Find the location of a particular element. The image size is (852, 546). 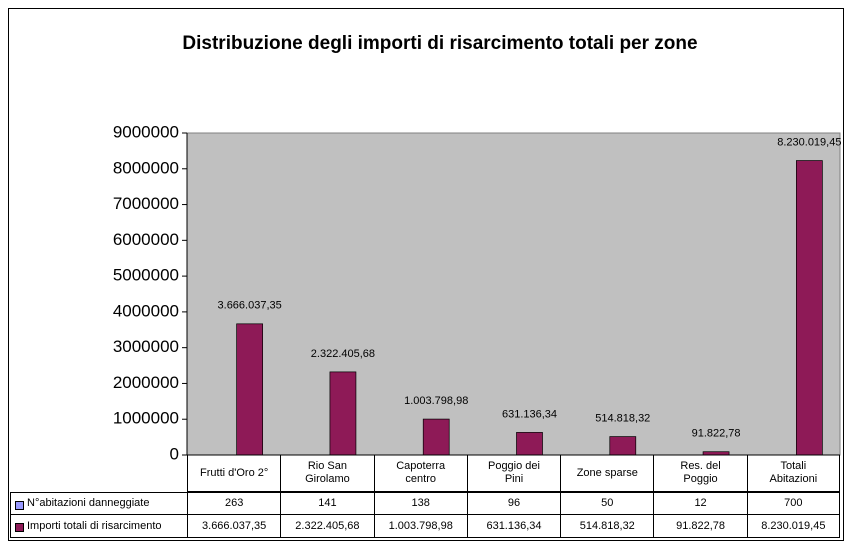

table-value: 631.136,34 is located at coordinates (513, 526).